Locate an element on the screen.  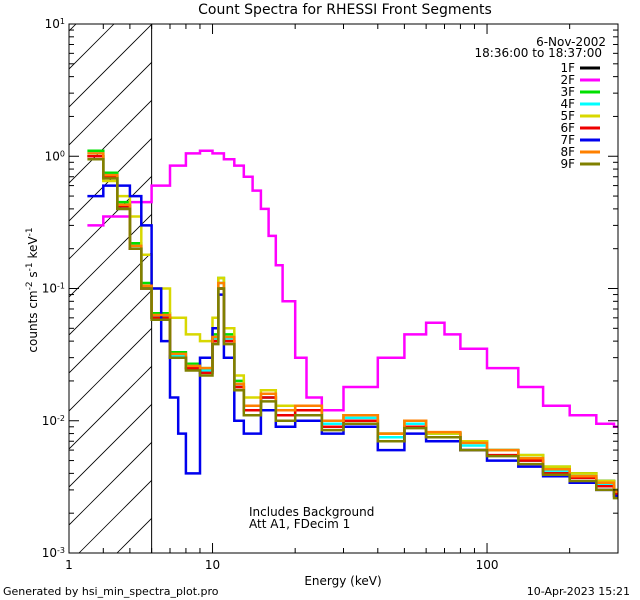
y-tick-label: 10⁻² is located at coordinates (53, 420).